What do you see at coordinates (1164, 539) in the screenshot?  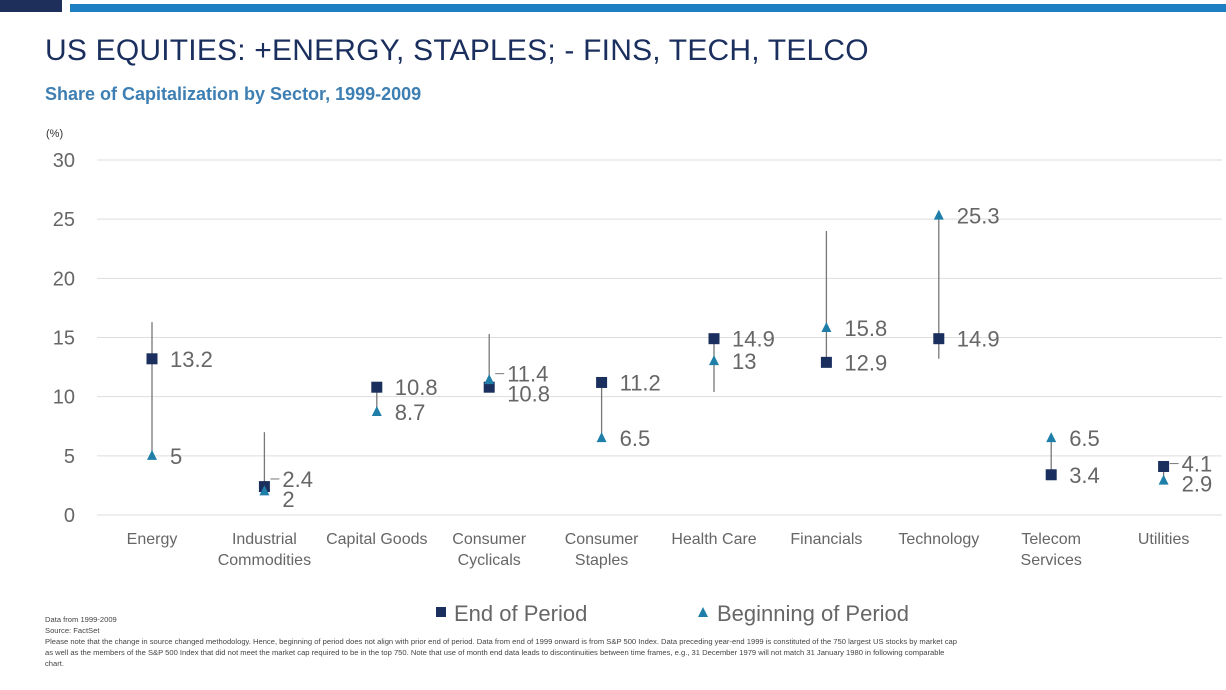 I see `x-category-label: Utilities` at bounding box center [1164, 539].